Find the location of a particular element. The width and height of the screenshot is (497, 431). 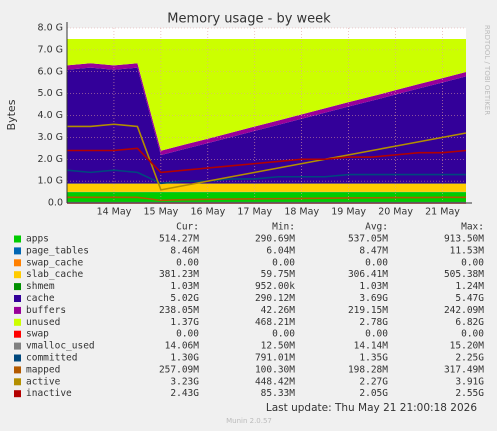

y-tick-label: 0.0 is located at coordinates (55, 203).